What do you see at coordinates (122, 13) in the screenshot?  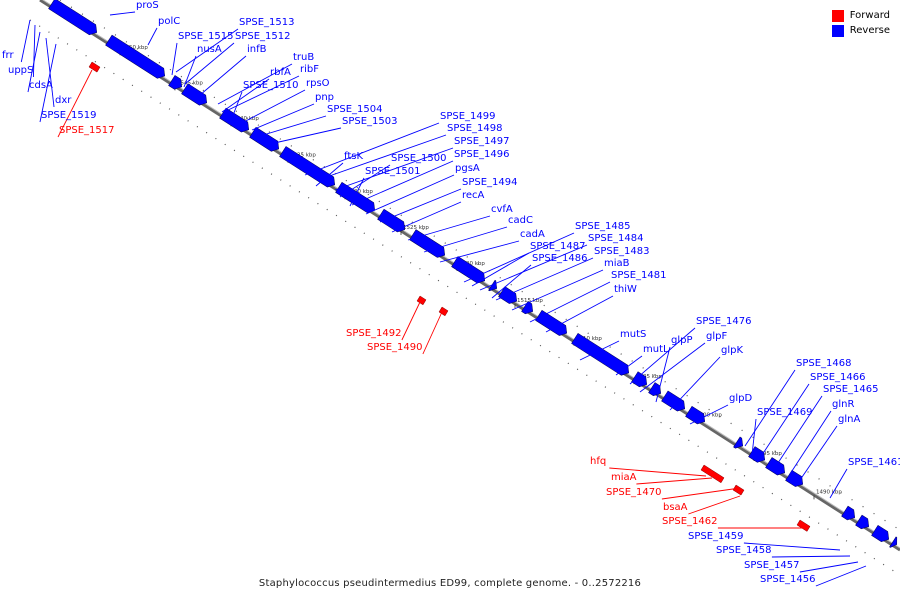 I see `leader-pros` at bounding box center [122, 13].